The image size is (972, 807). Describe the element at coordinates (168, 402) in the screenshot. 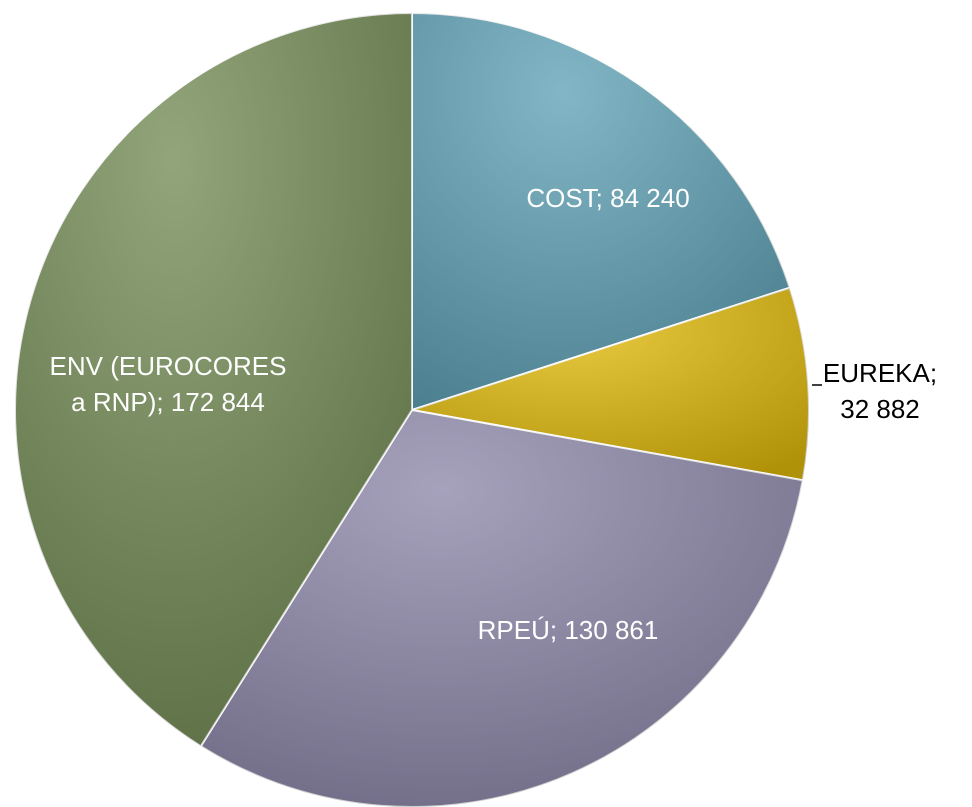

I see `data-label: a RNP); 172 844` at that location.